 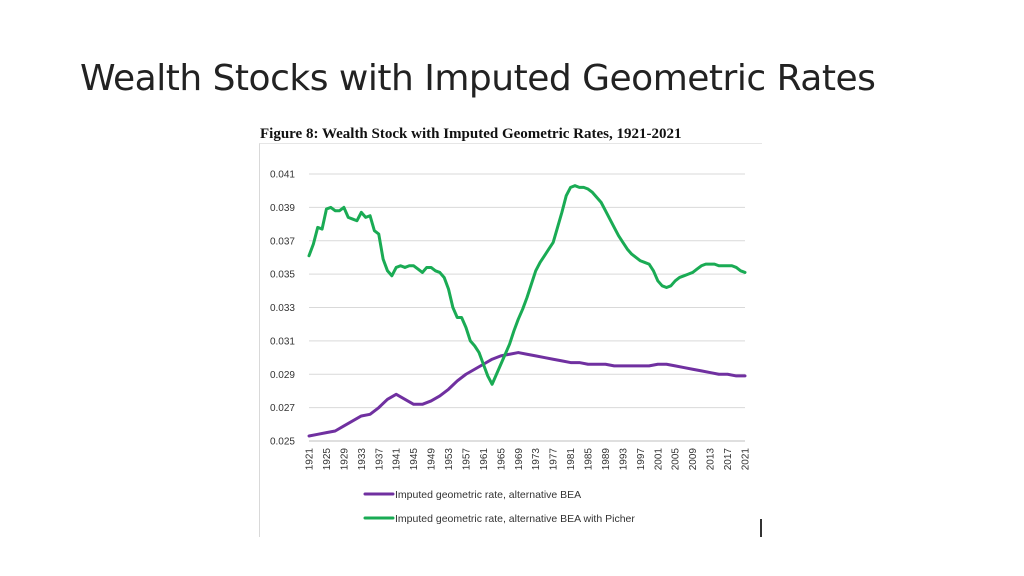 What do you see at coordinates (519, 459) in the screenshot?
I see `x-tick-label: 1969` at bounding box center [519, 459].